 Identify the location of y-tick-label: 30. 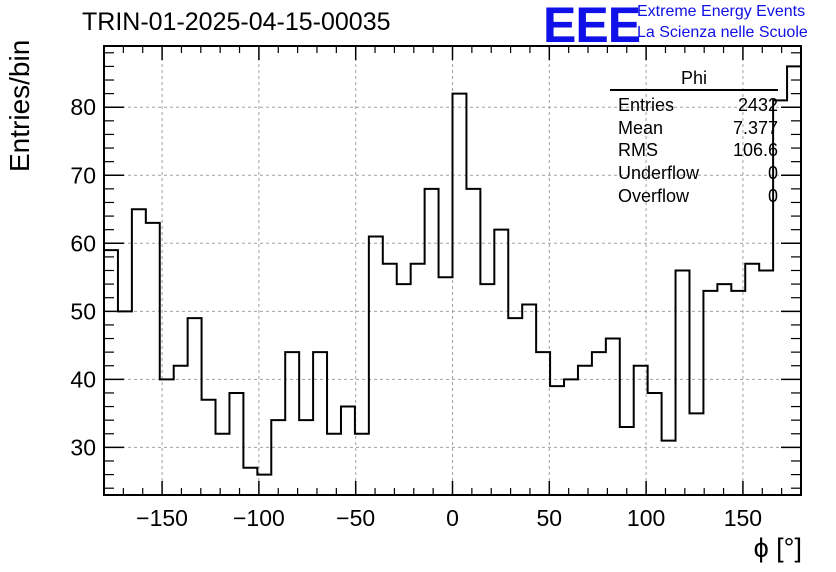
(83, 447).